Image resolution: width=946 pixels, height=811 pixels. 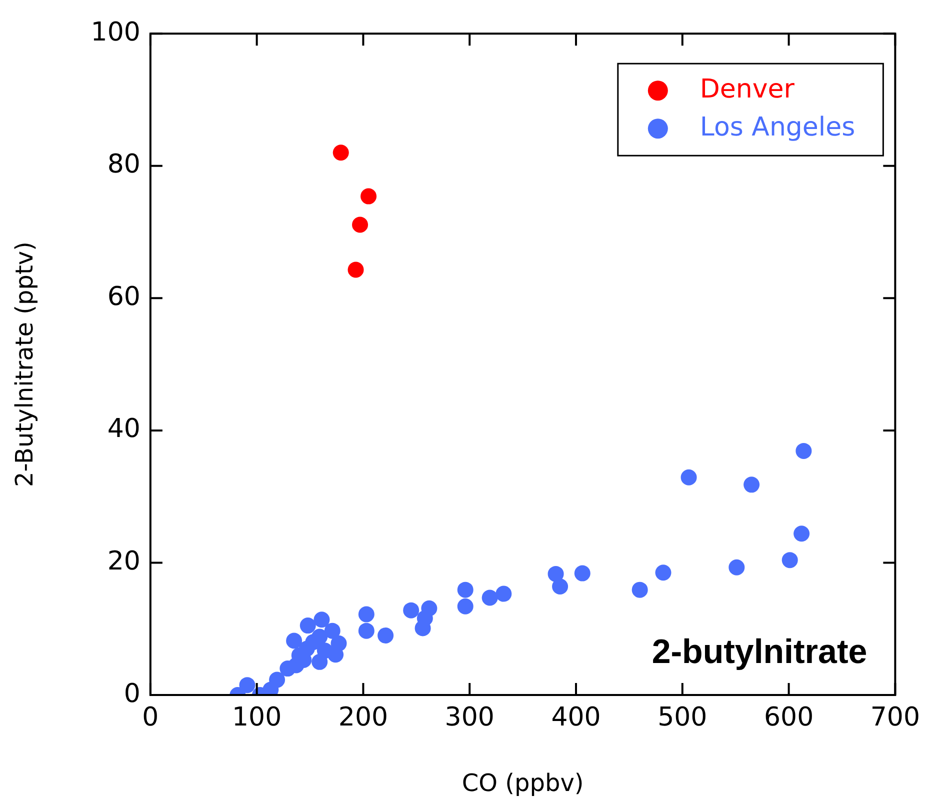 What do you see at coordinates (760, 652) in the screenshot?
I see `annotation: 2-butylnitrate` at bounding box center [760, 652].